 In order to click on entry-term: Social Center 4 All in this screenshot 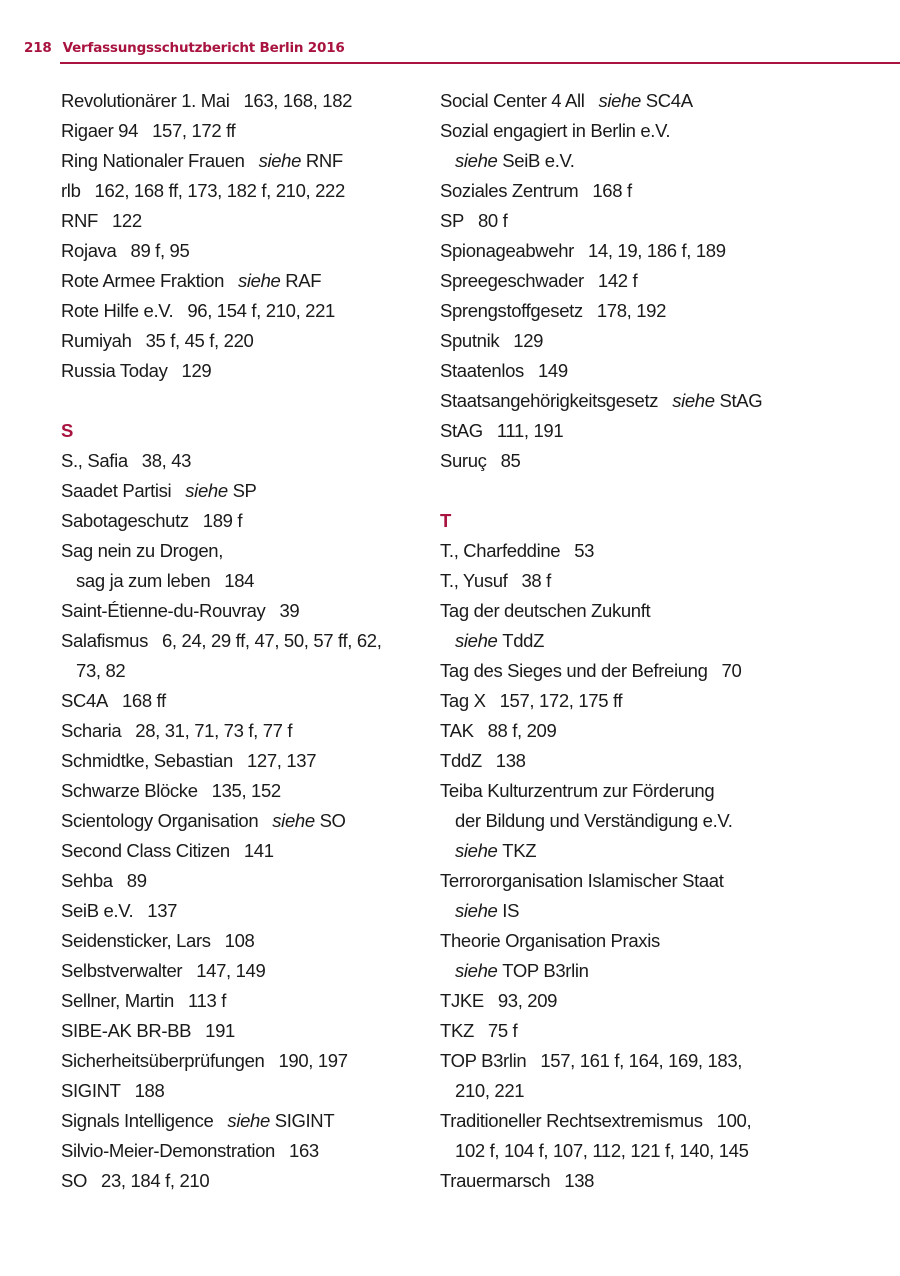, I will do `click(512, 100)`.